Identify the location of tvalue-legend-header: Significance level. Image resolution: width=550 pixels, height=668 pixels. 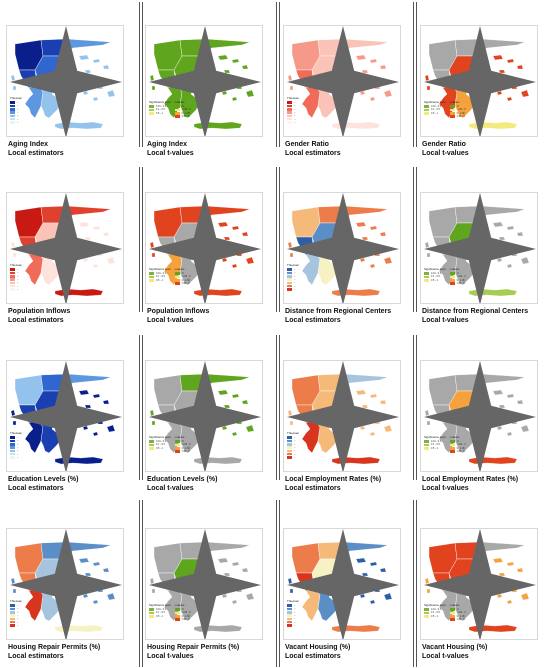
(435, 102).